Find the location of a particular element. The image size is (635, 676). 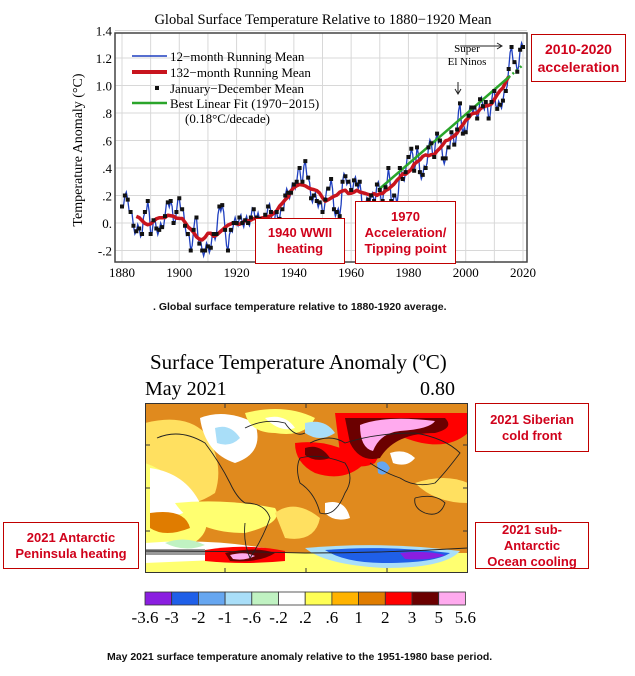

y-tick-label: .4 is located at coordinates (107, 168).